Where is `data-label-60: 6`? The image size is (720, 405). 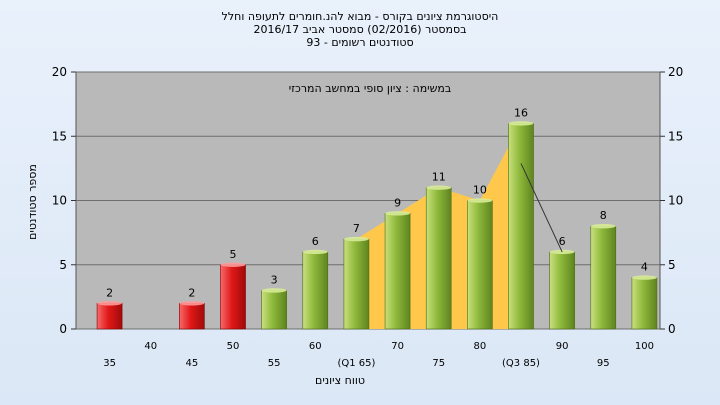 data-label-60: 6 is located at coordinates (315, 241).